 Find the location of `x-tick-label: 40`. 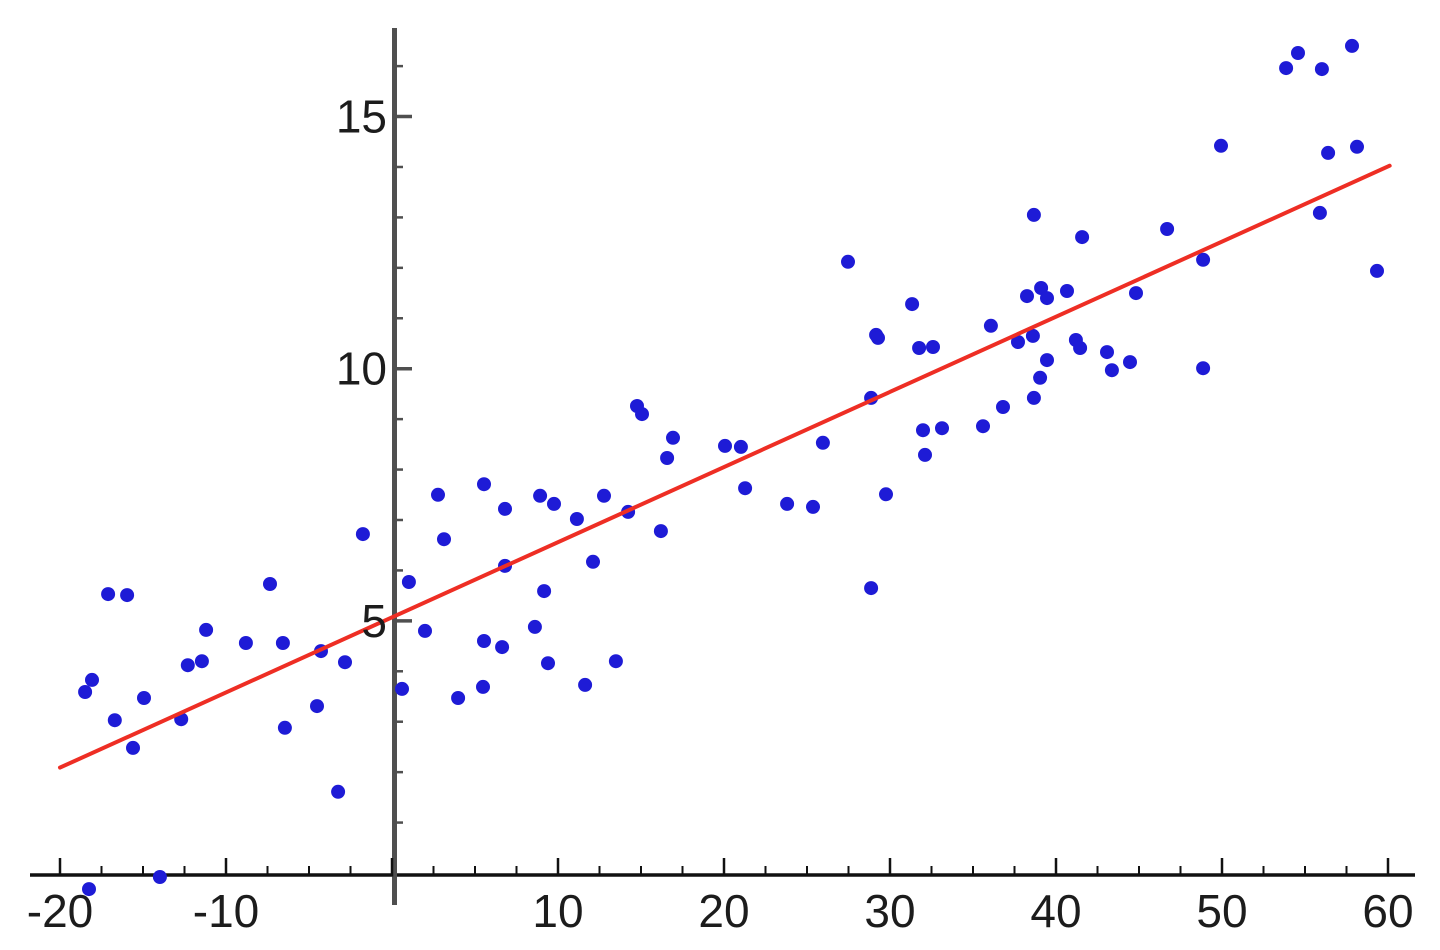

x-tick-label: 40 is located at coordinates (1055, 911).